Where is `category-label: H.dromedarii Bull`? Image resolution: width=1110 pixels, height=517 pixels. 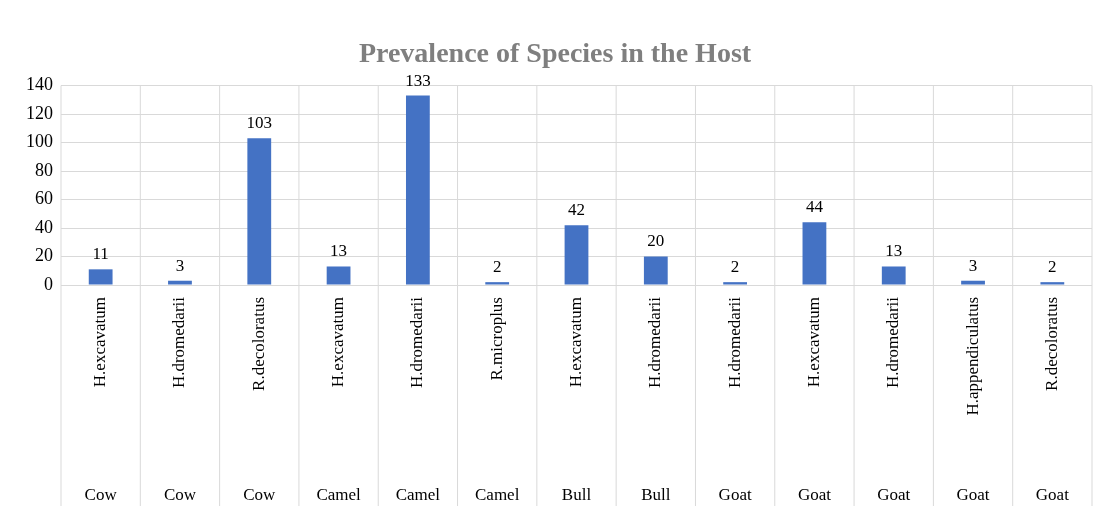 category-label: H.dromedarii Bull is located at coordinates (656, 400).